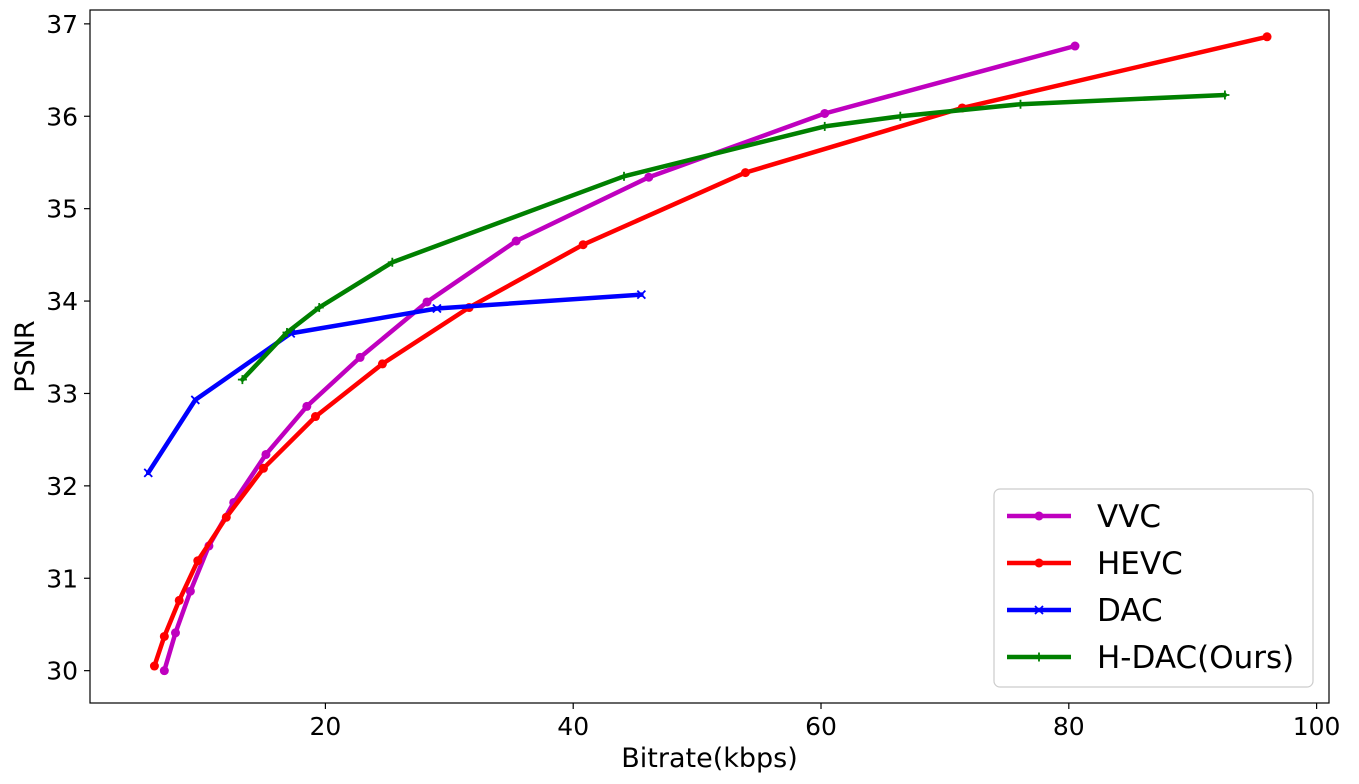  What do you see at coordinates (1140, 564) in the screenshot?
I see `legend-label: HEVC` at bounding box center [1140, 564].